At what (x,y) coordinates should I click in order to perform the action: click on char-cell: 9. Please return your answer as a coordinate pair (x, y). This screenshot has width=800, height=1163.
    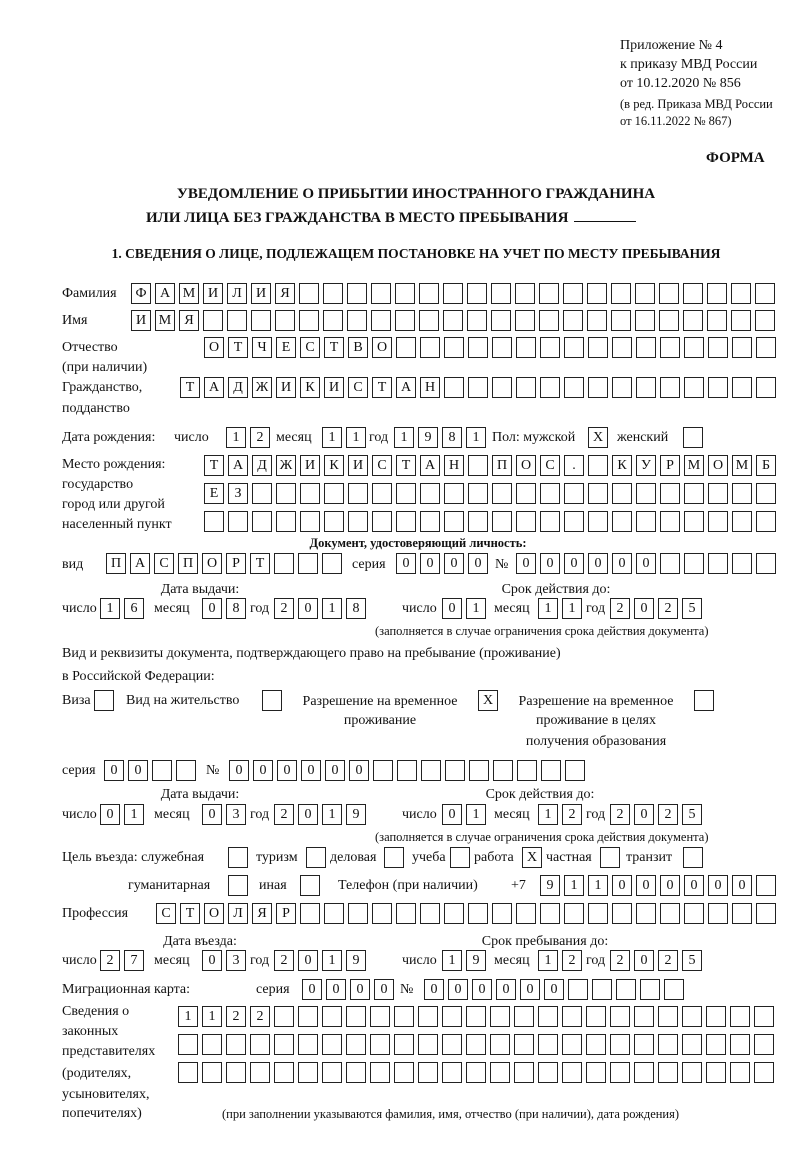
    Looking at the image, I should click on (356, 960).